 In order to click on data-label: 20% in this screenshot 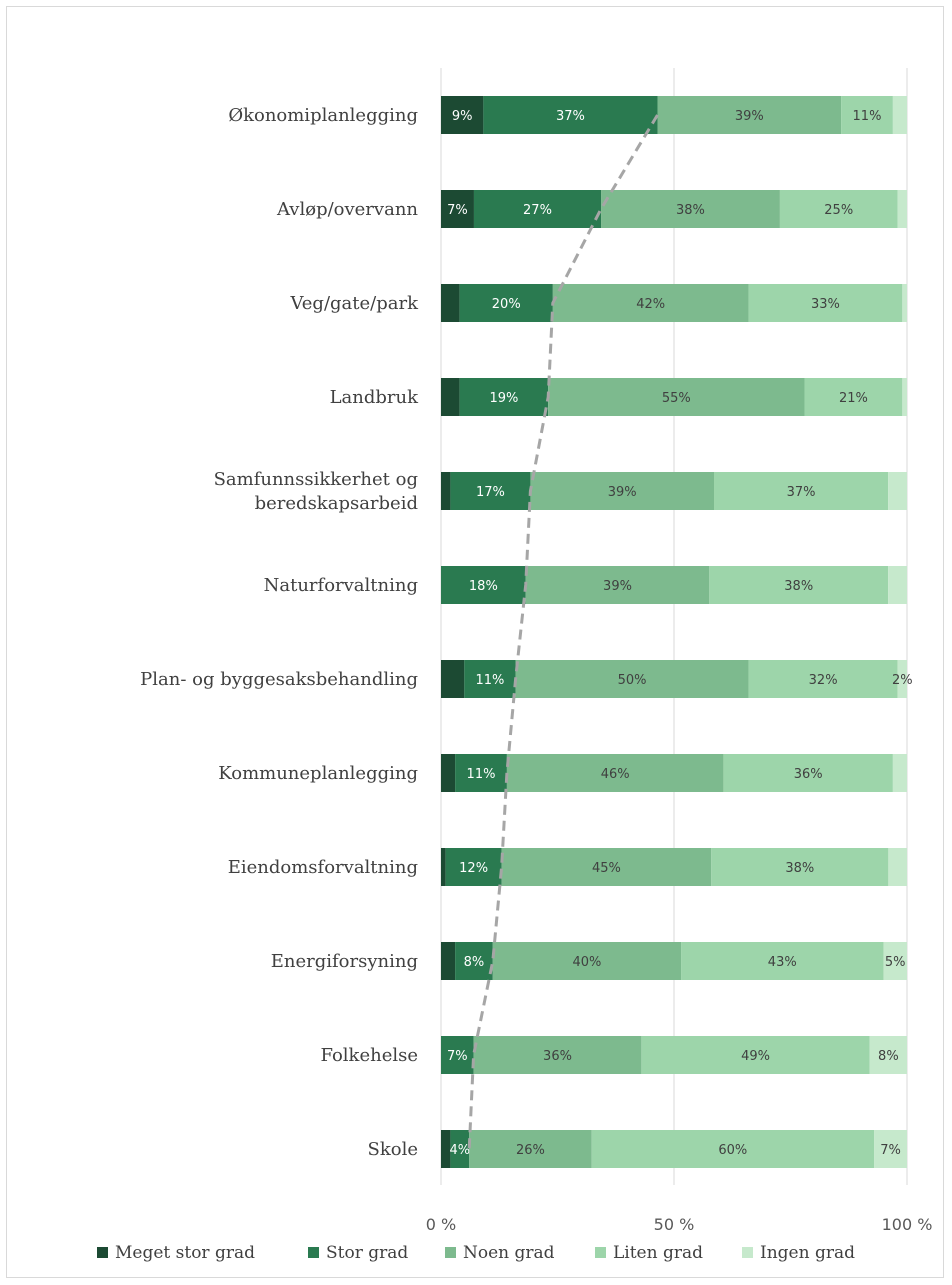, I will do `click(506, 304)`.